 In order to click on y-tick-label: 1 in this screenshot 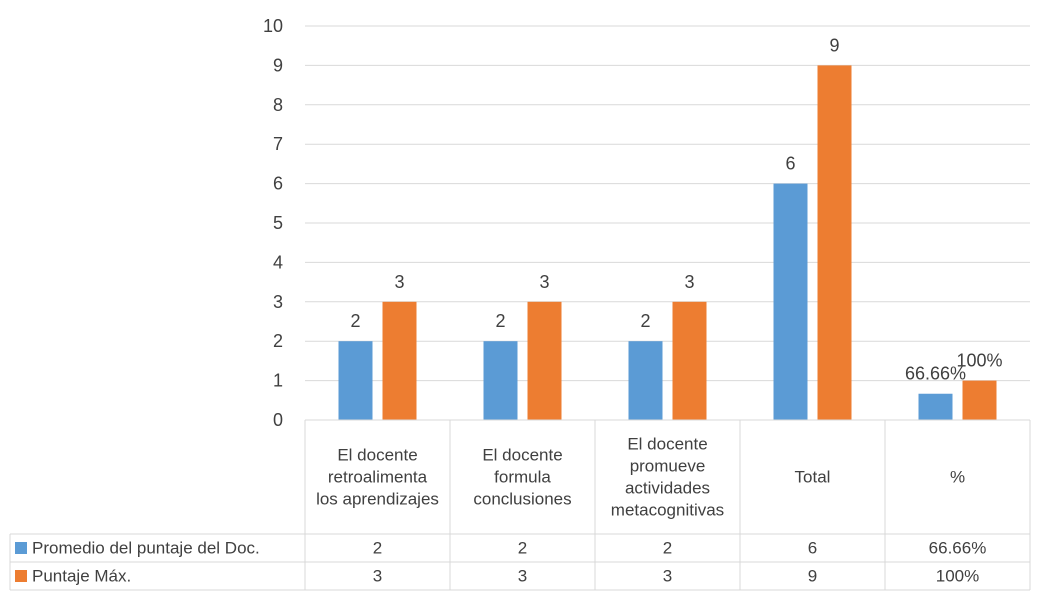, I will do `click(278, 381)`.